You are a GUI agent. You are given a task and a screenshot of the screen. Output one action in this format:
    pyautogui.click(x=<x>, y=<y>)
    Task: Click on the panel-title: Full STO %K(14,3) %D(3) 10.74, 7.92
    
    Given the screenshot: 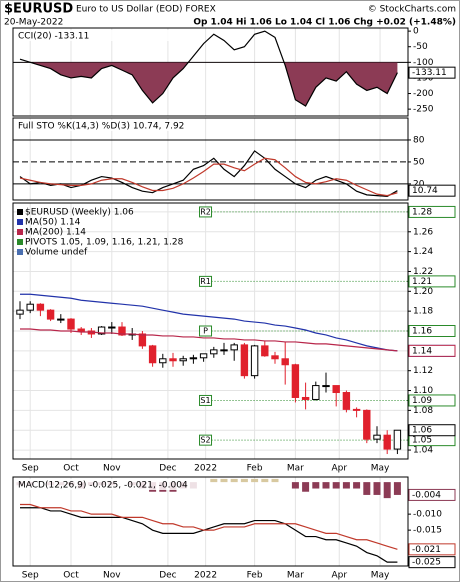 What is the action you would take?
    pyautogui.click(x=101, y=127)
    